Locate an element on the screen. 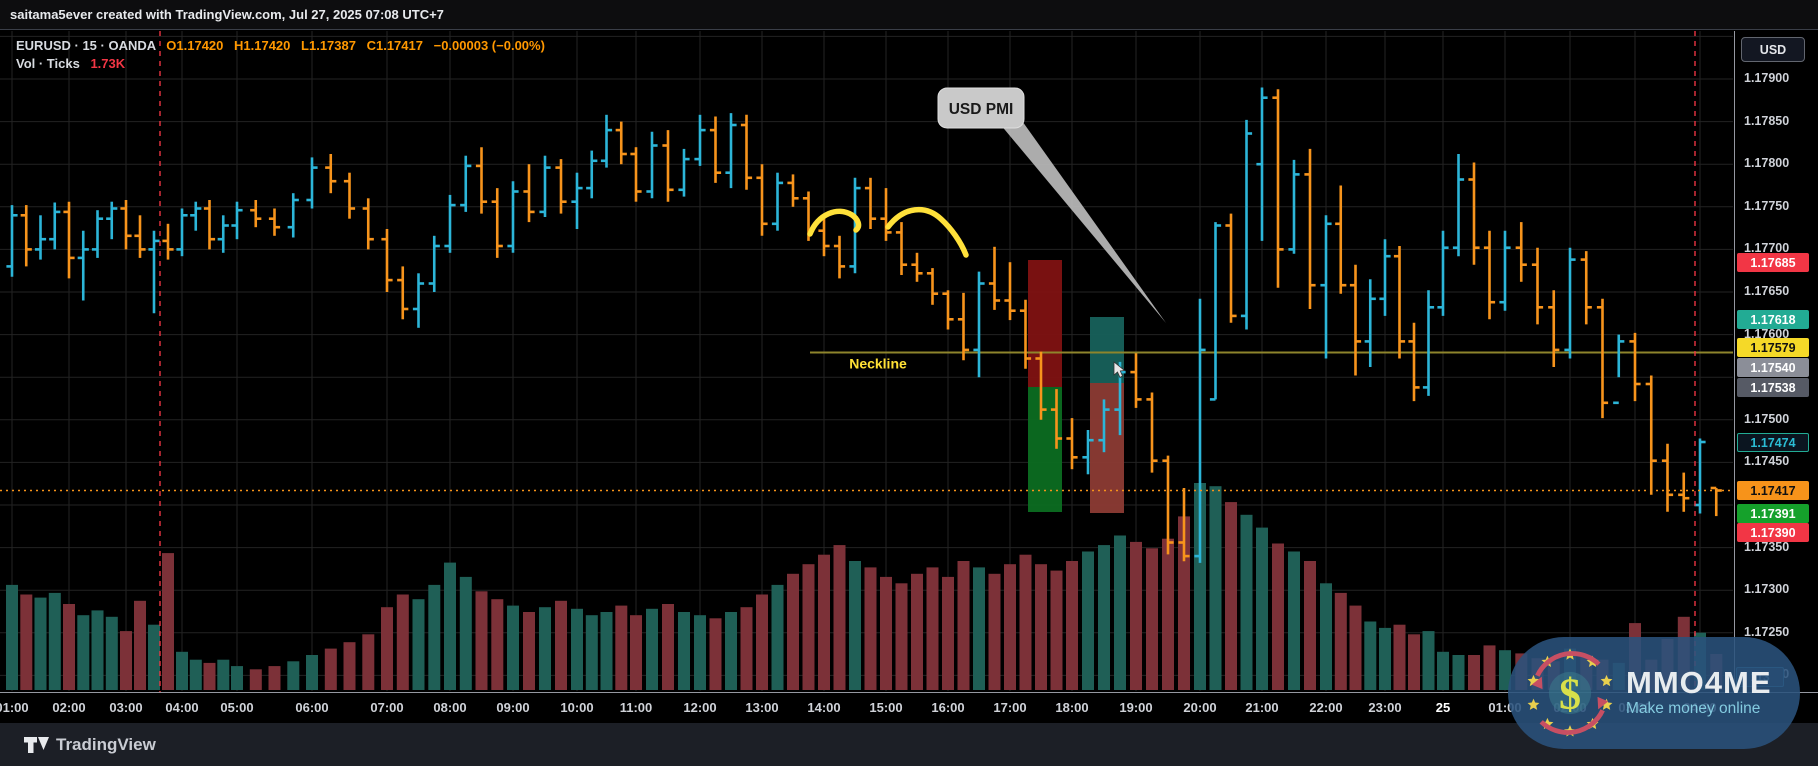  currency-button: USD is located at coordinates (1773, 49).